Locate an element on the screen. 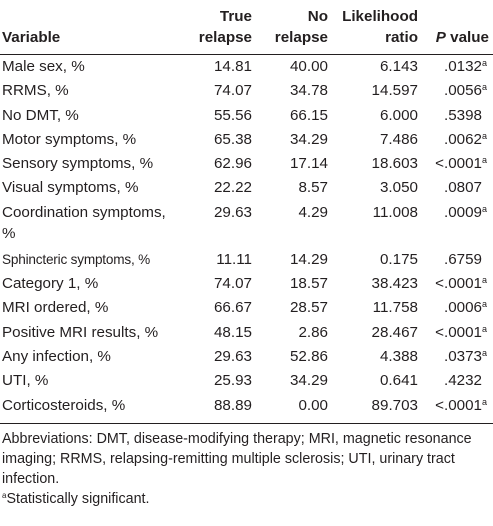  p-value-text: .6759 is located at coordinates (462, 259).